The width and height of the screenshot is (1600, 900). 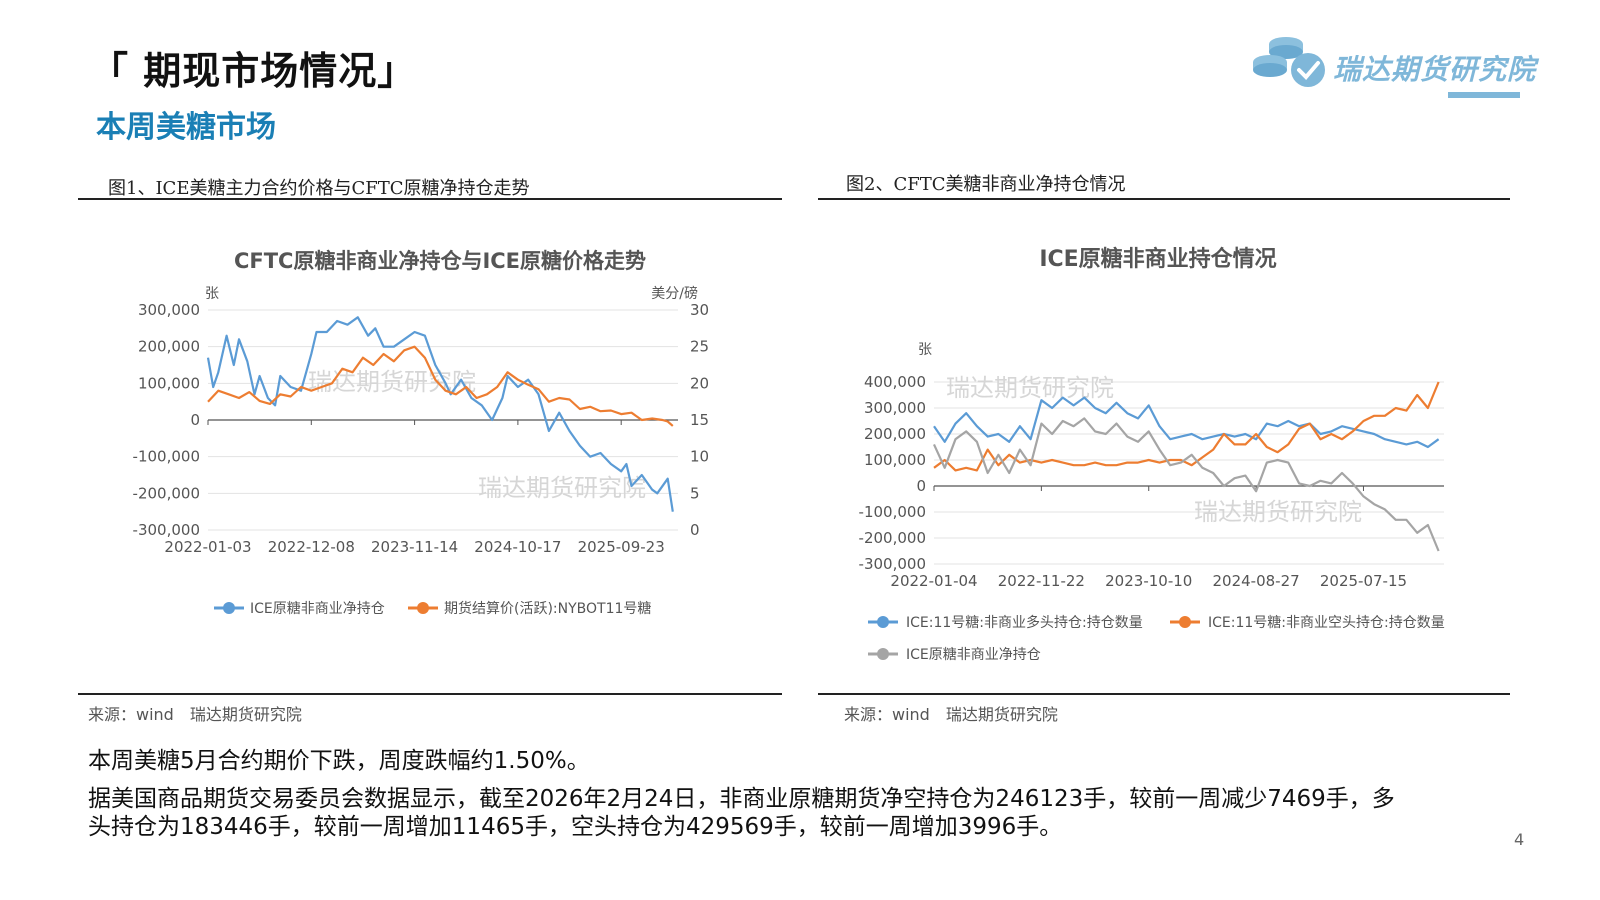 What do you see at coordinates (892, 564) in the screenshot?
I see `chart-2-y-tick-label: -300,000` at bounding box center [892, 564].